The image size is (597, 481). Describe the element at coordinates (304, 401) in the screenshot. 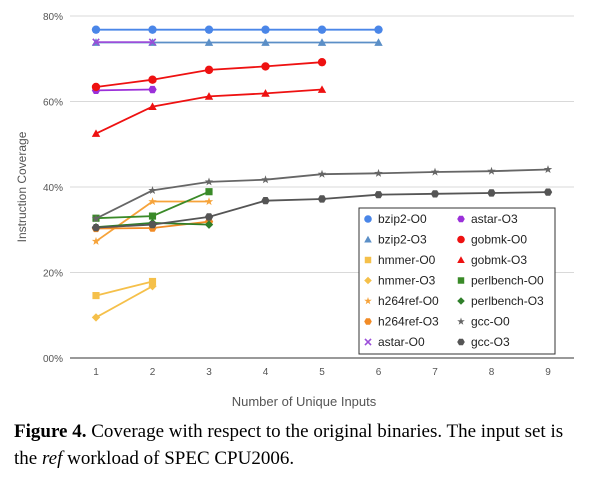

I see `x-axis-label: Number of Unique Inputs` at that location.